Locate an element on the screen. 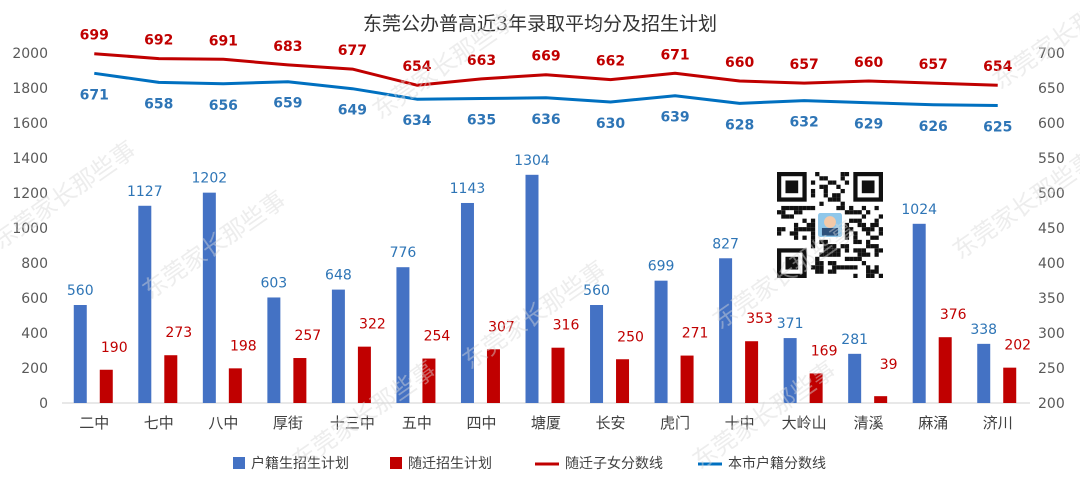  line-suiqian-value-label: 663 is located at coordinates (481, 61).